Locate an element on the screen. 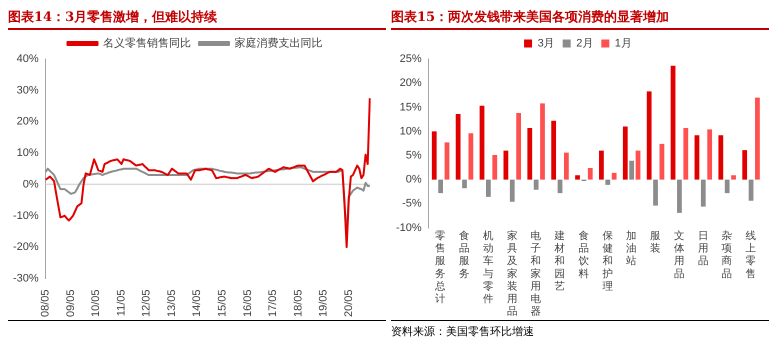 Image resolution: width=777 pixels, height=355 pixels. y-tick-label: -5% is located at coordinates (412, 204).